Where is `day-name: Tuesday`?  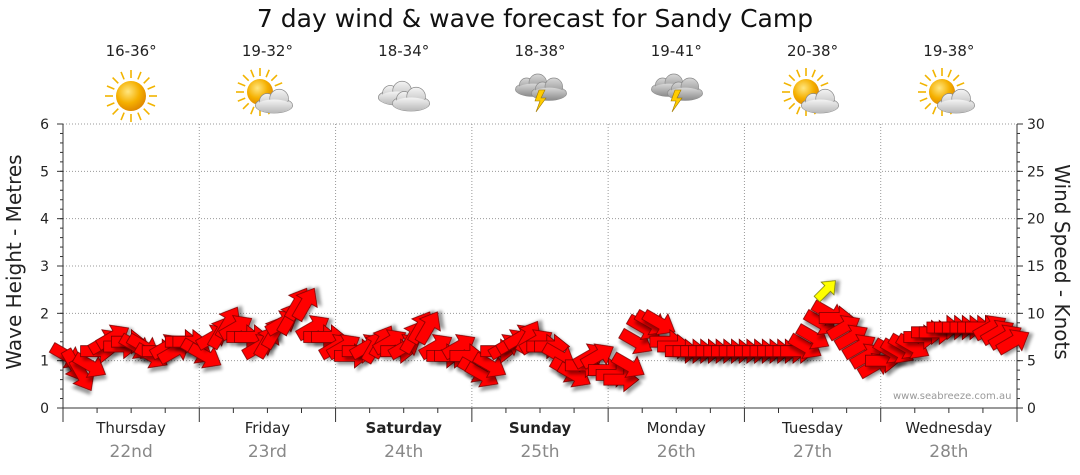 day-name: Tuesday is located at coordinates (813, 428).